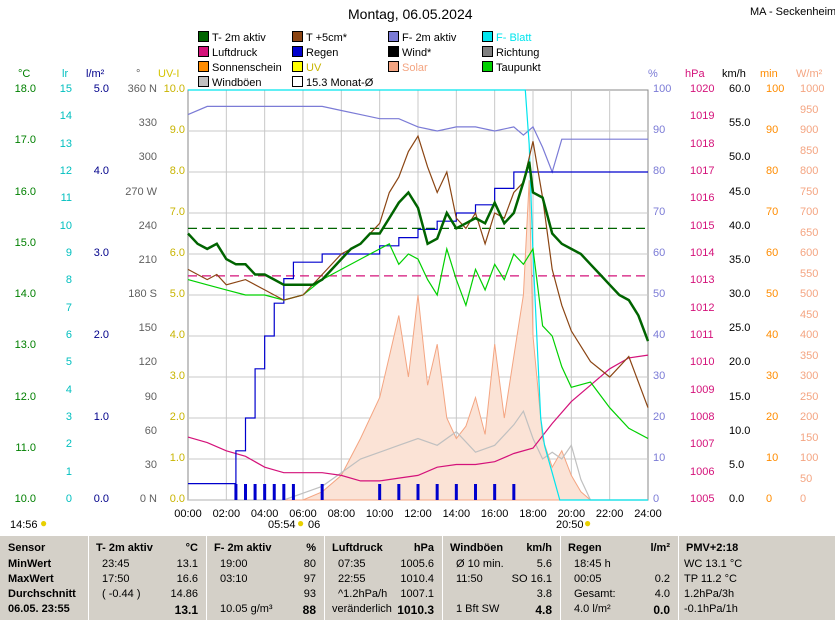 The width and height of the screenshot is (835, 620). I want to click on pressure-tick: 1013, so click(702, 280).